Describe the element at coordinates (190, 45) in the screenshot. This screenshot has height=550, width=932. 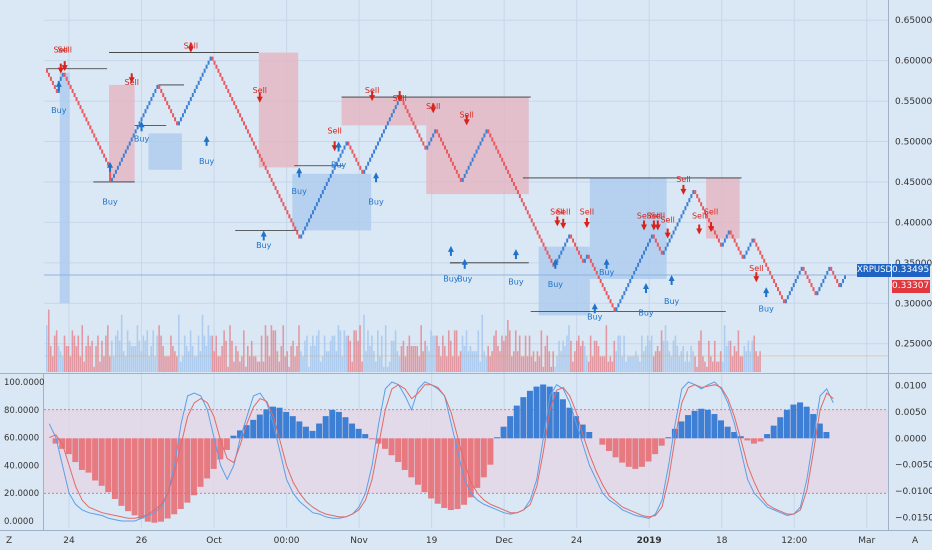
I see `sell-arrow-stem` at that location.